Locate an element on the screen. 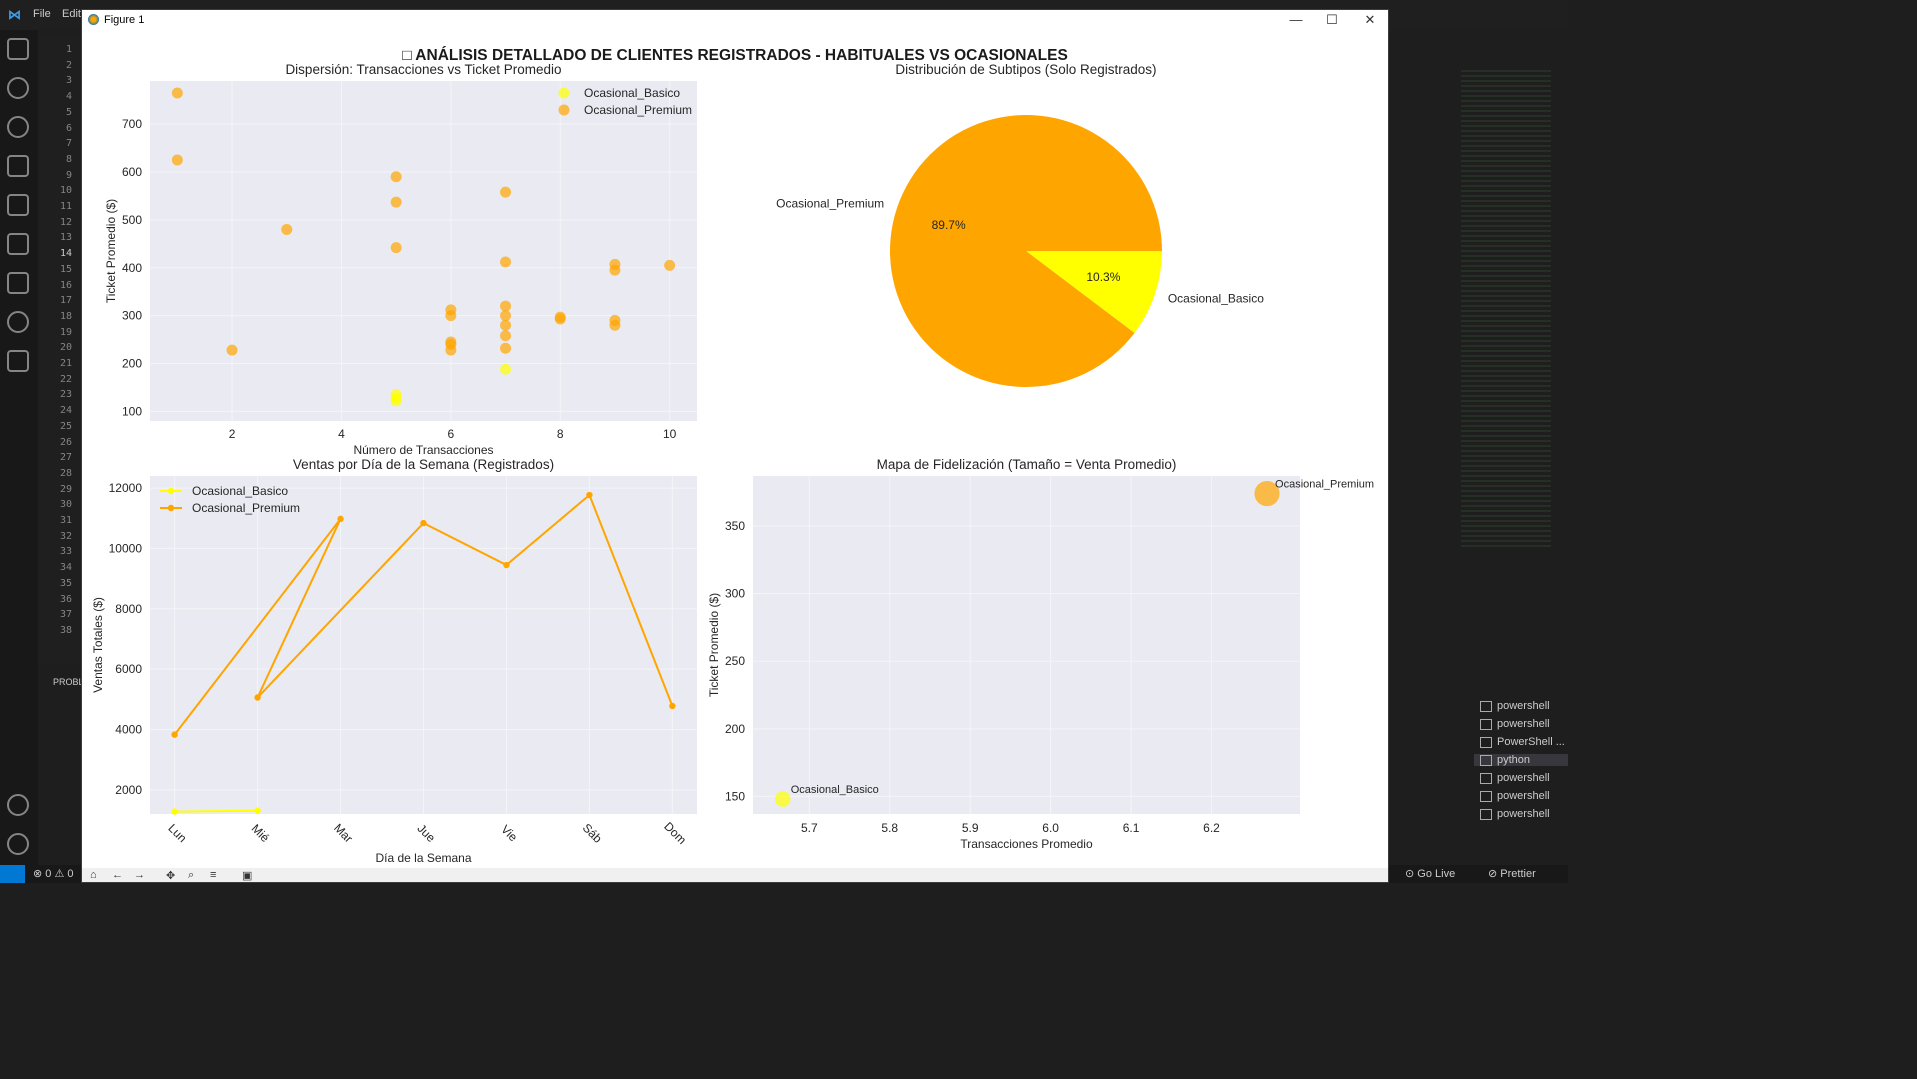  explorer-icon is located at coordinates (18, 49).